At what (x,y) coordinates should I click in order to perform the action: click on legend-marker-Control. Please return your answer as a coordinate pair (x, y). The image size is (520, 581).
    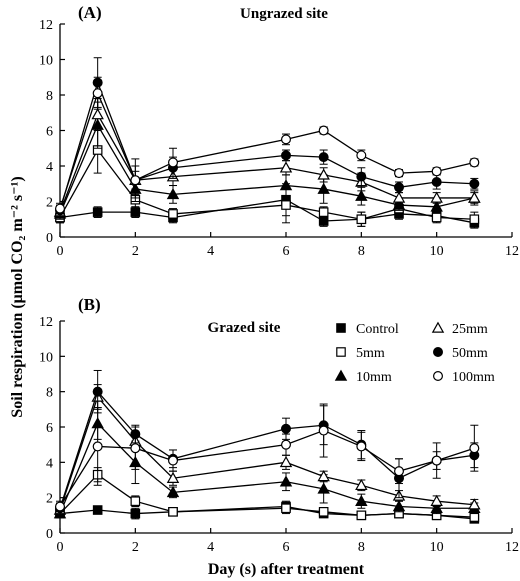
    Looking at the image, I should click on (341, 328).